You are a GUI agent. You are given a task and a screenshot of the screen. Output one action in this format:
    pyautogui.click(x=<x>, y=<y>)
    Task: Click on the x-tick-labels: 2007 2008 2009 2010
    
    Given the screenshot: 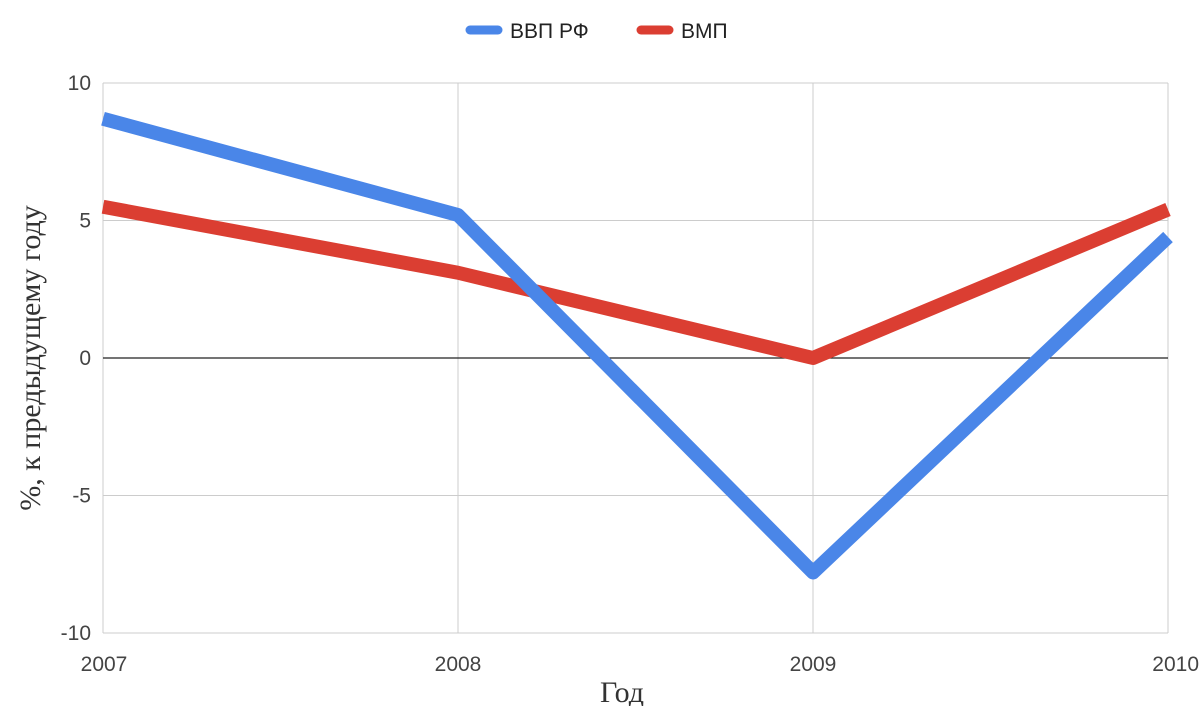 What is the action you would take?
    pyautogui.click(x=640, y=664)
    